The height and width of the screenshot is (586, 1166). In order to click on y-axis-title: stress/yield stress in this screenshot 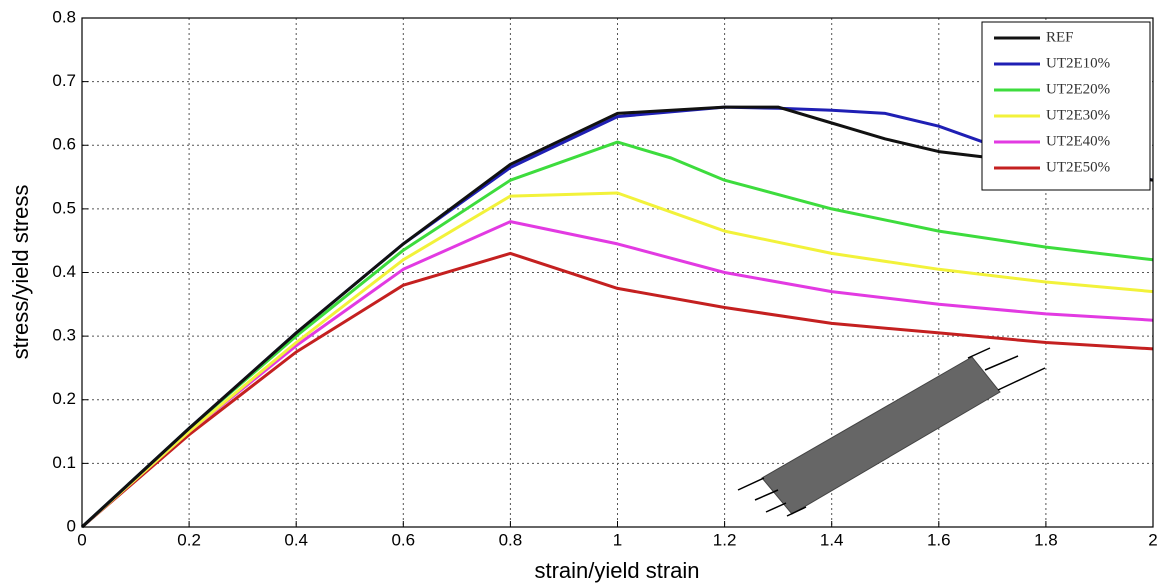, I will do `click(20, 272)`.